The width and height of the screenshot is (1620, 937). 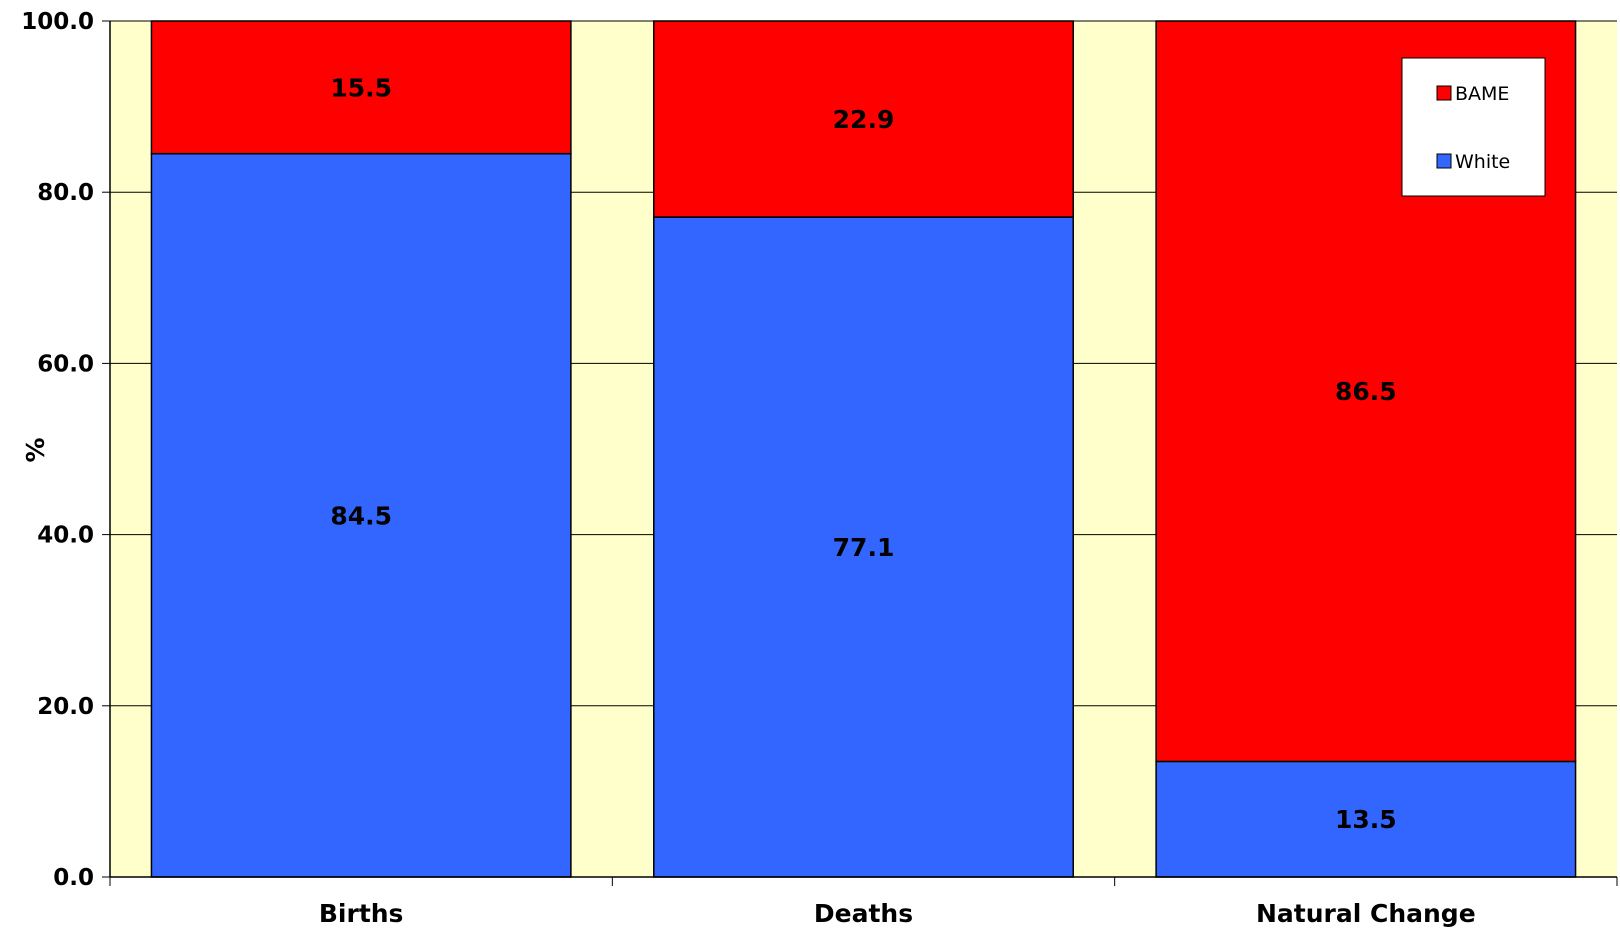 I want to click on bar-bame-births, so click(x=361, y=87).